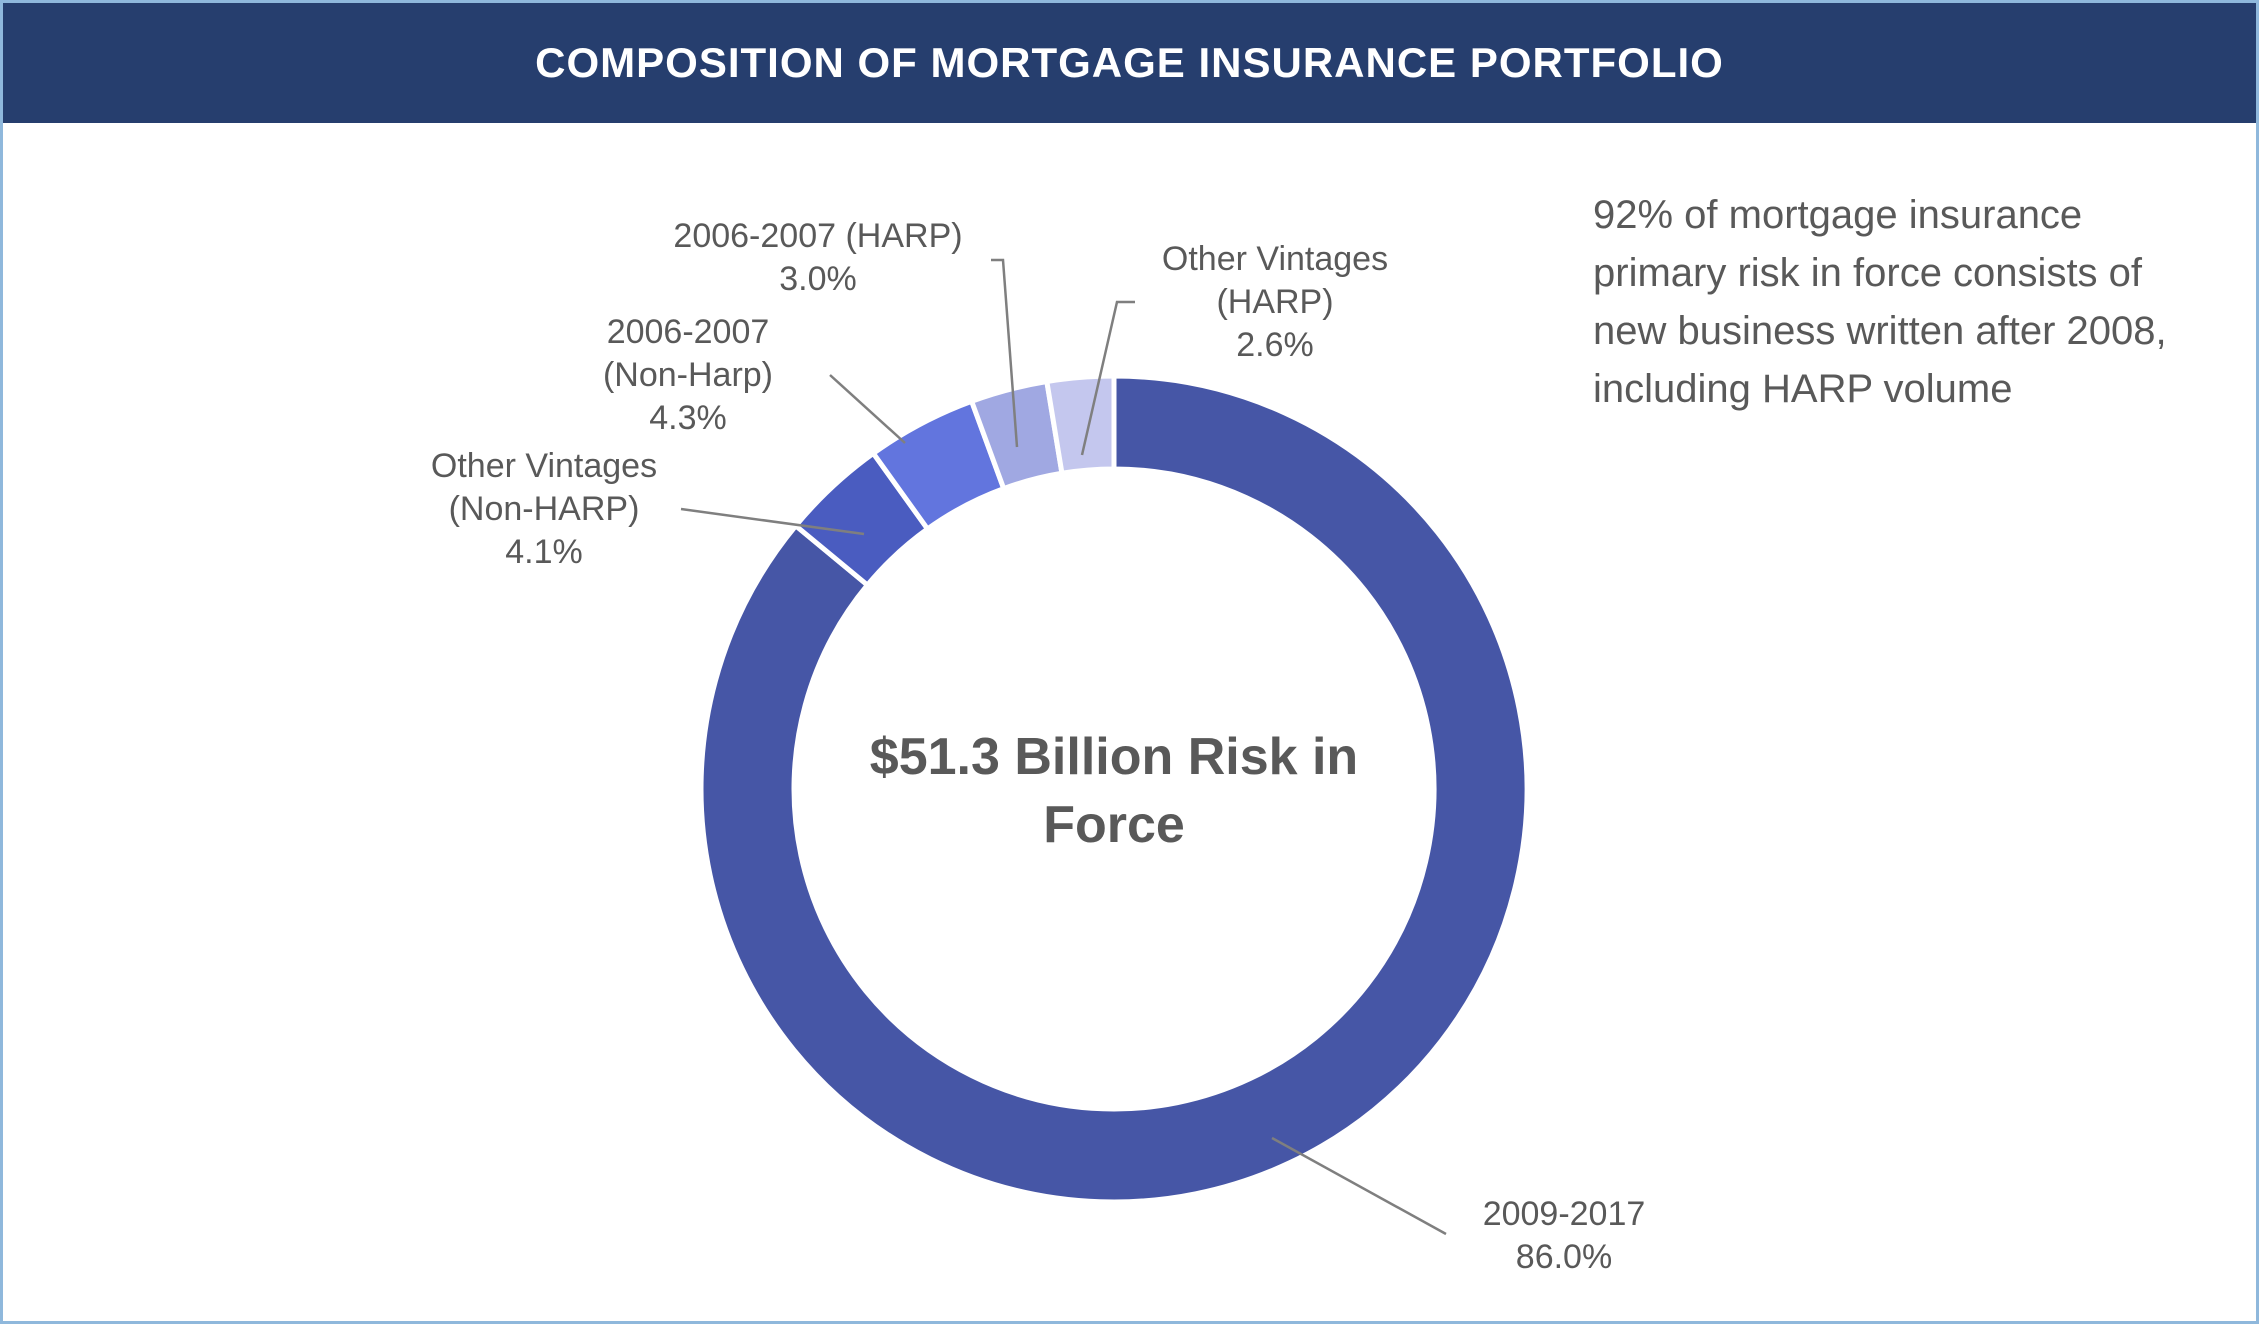 The width and height of the screenshot is (2259, 1324). I want to click on value-label: 2.6%, so click(1275, 345).